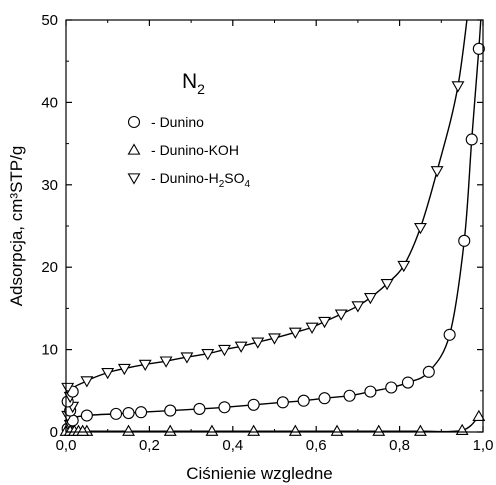 Image resolution: width=496 pixels, height=485 pixels. Describe the element at coordinates (49, 20) in the screenshot. I see `y-tick-label: 50` at that location.